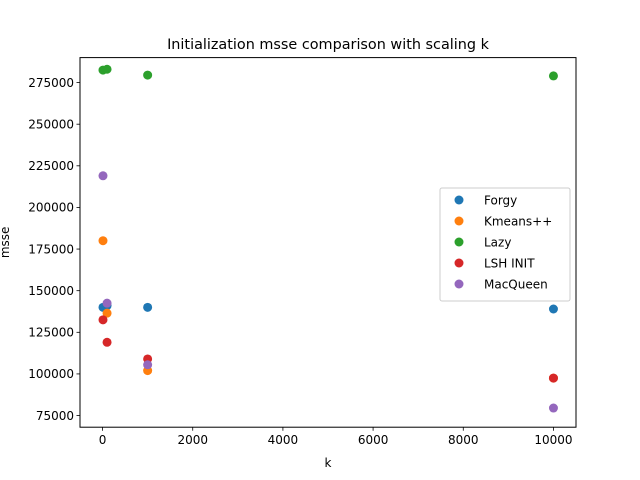  Describe the element at coordinates (497, 242) in the screenshot. I see `legend-label: Lazy` at that location.